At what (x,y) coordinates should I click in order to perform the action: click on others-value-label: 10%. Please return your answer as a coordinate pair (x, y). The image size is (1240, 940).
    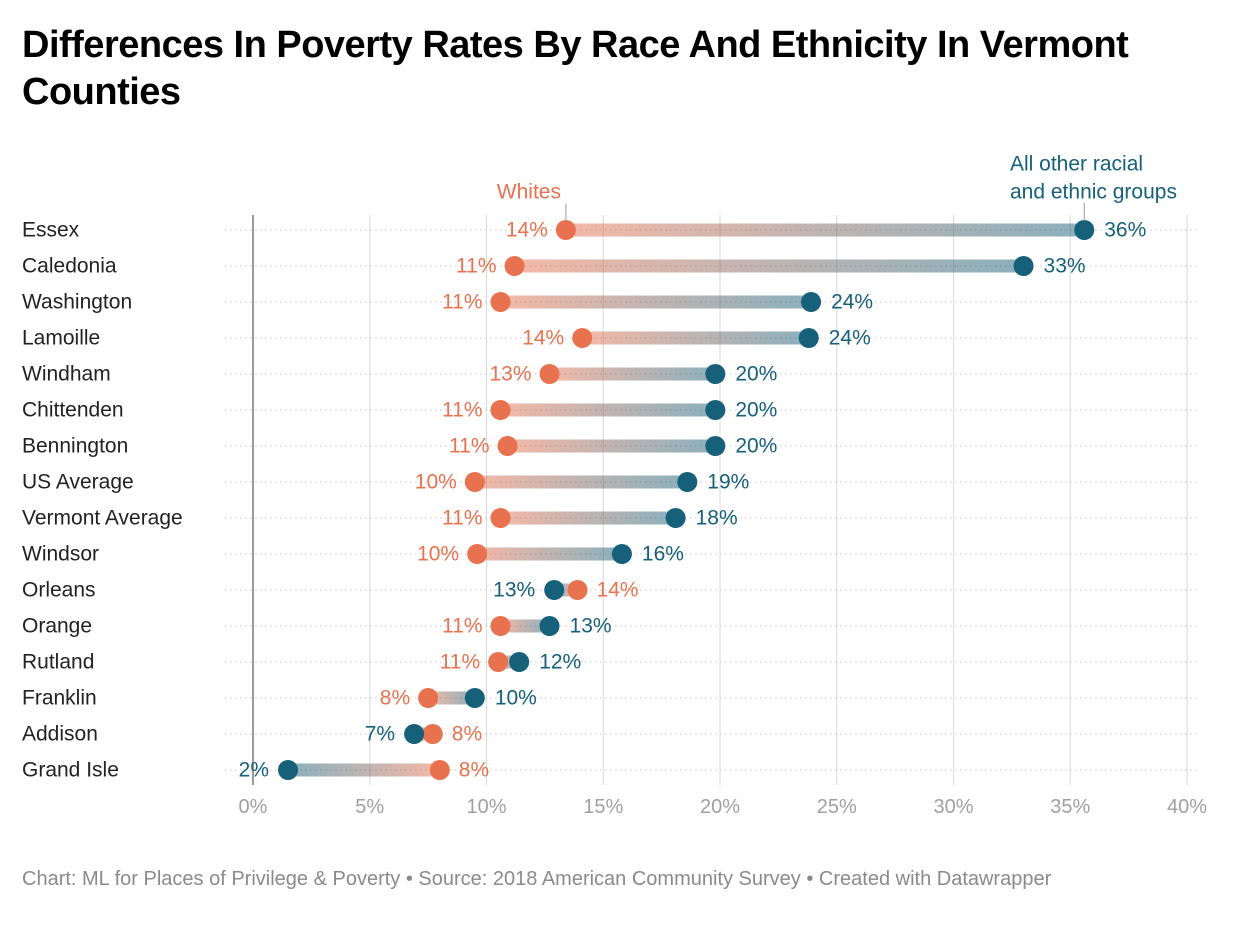
    Looking at the image, I should click on (516, 698).